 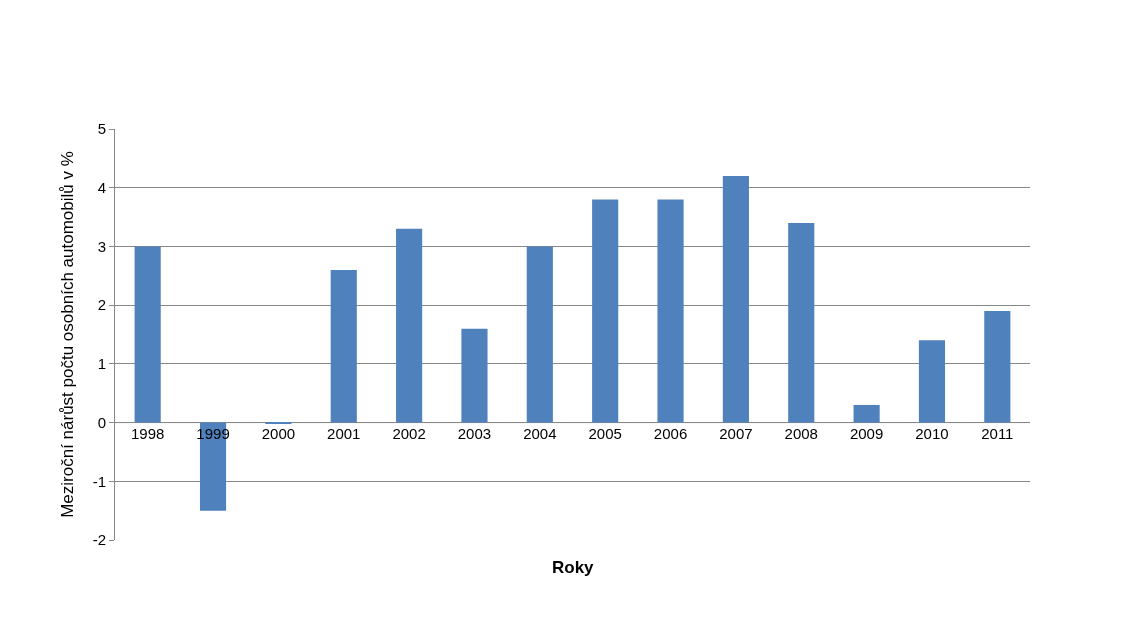 What do you see at coordinates (99, 481) in the screenshot?
I see `y-tick-label: -1` at bounding box center [99, 481].